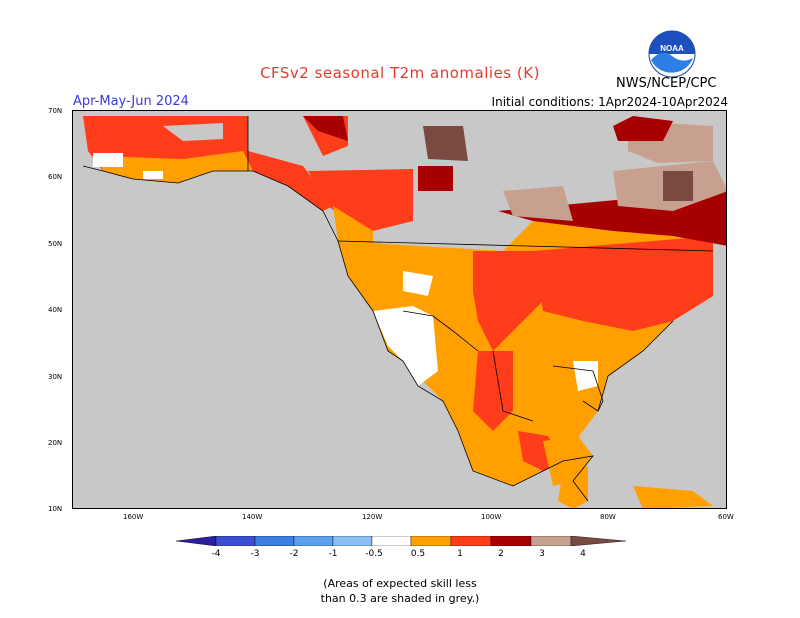 This screenshot has width=800, height=618. Describe the element at coordinates (374, 554) in the screenshot. I see `colorbar-tick-label: -0.5` at that location.